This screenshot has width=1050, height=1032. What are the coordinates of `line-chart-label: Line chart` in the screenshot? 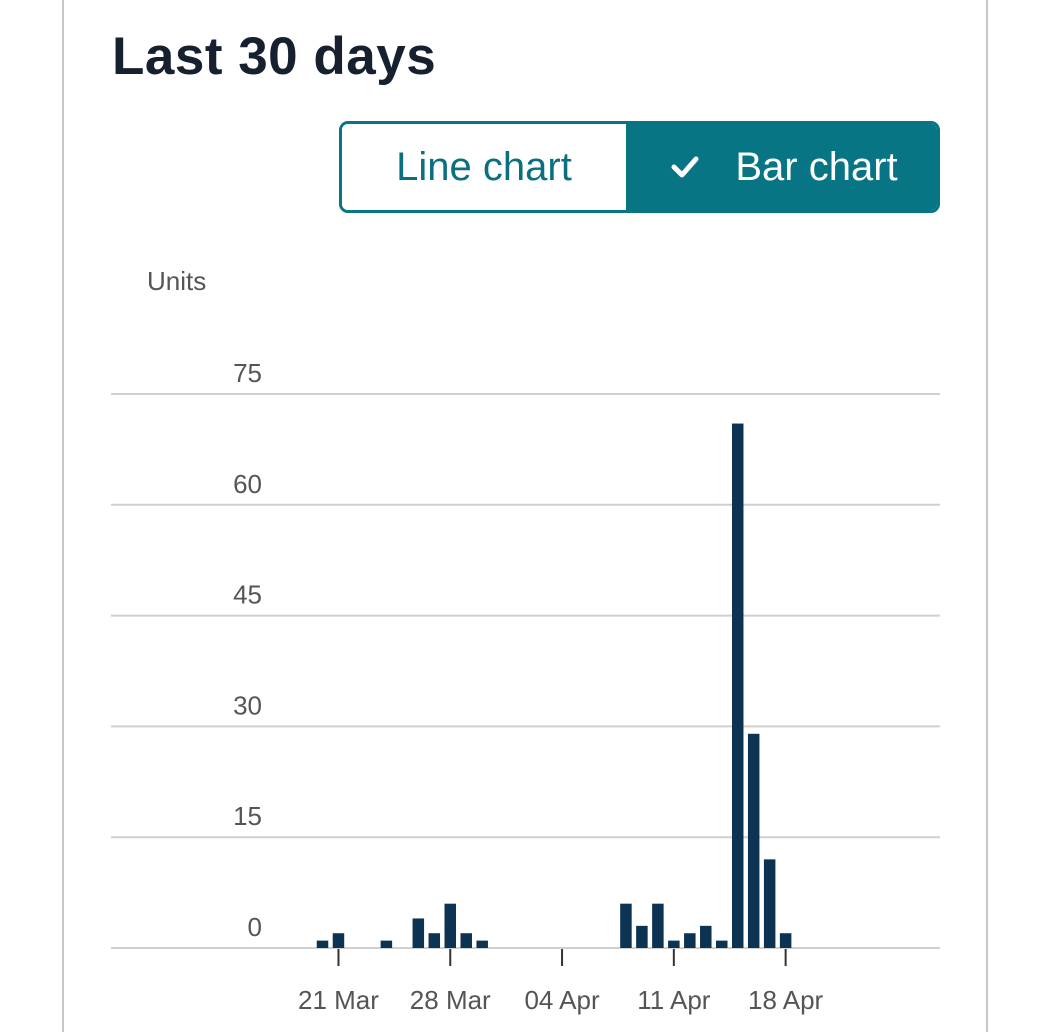 It's located at (484, 166).